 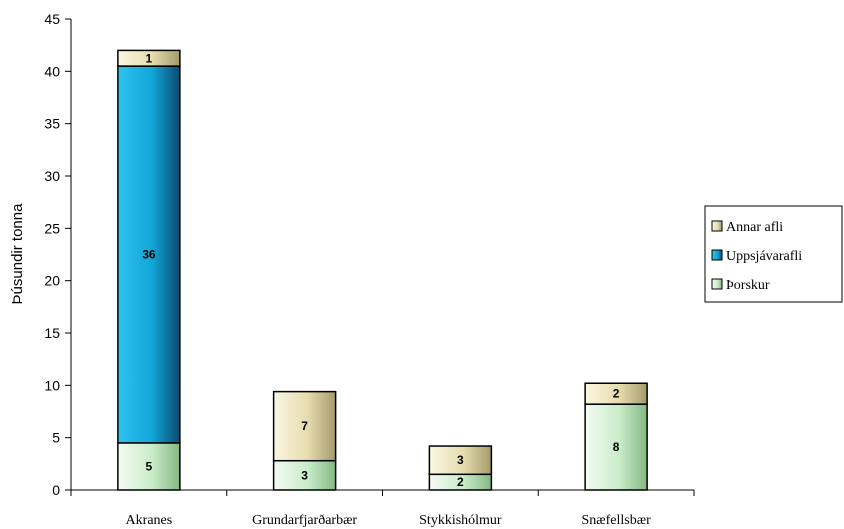 I want to click on data-label: 7, so click(x=304, y=426).